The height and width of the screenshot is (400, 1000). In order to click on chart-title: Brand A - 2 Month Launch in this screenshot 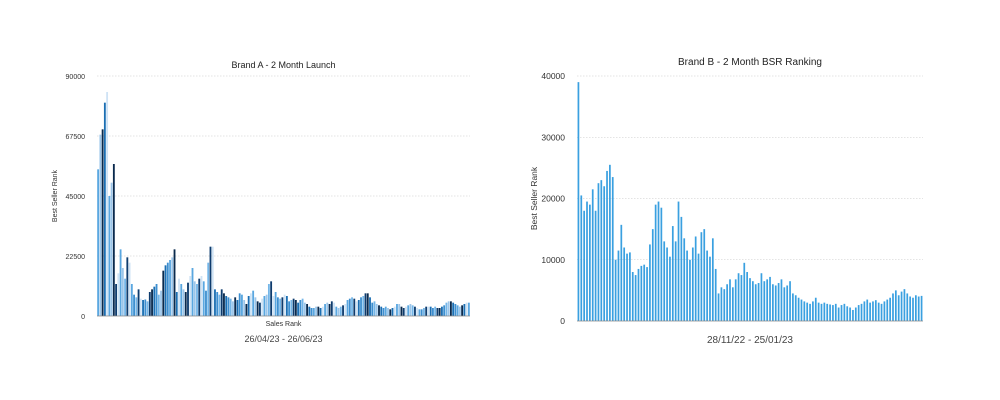, I will do `click(283, 65)`.